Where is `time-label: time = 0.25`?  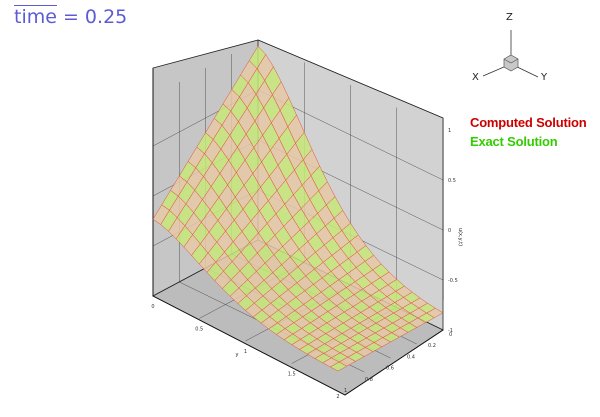 time-label: time = 0.25 is located at coordinates (70, 17).